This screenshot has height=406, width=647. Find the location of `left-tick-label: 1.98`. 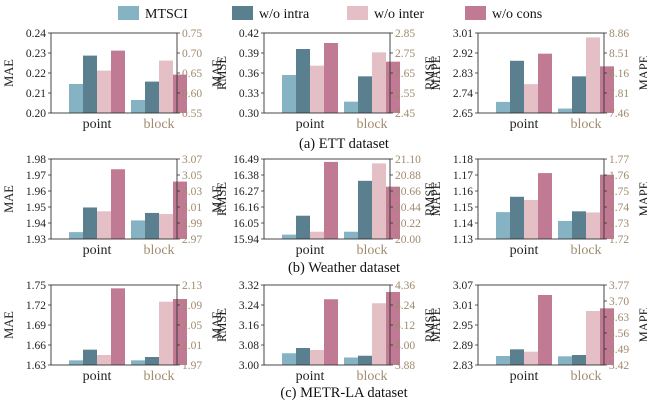

left-tick-label: 1.98 is located at coordinates (36, 160).